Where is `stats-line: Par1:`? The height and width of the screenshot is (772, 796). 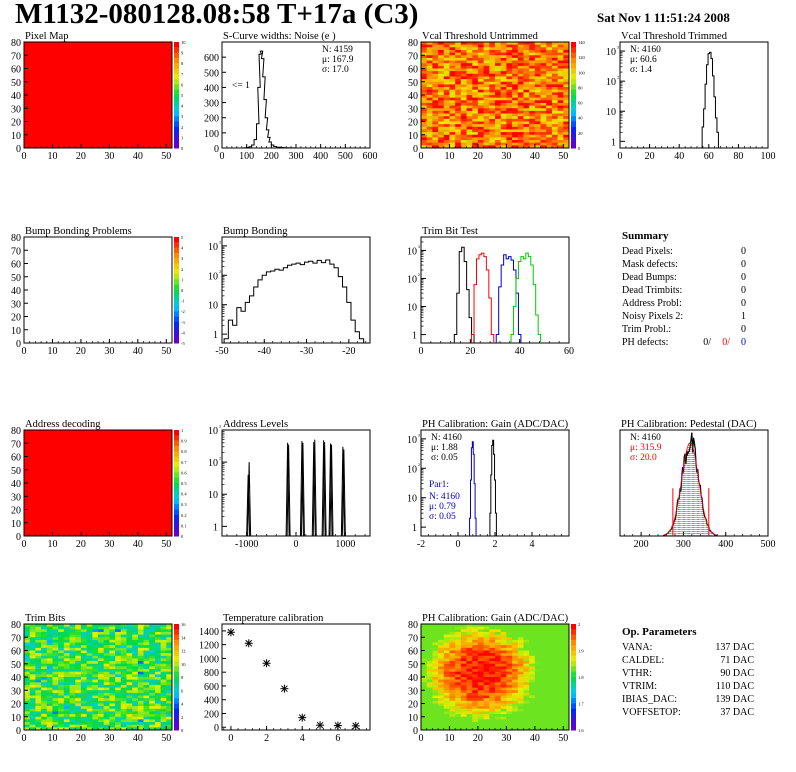
stats-line: Par1: is located at coordinates (439, 485).